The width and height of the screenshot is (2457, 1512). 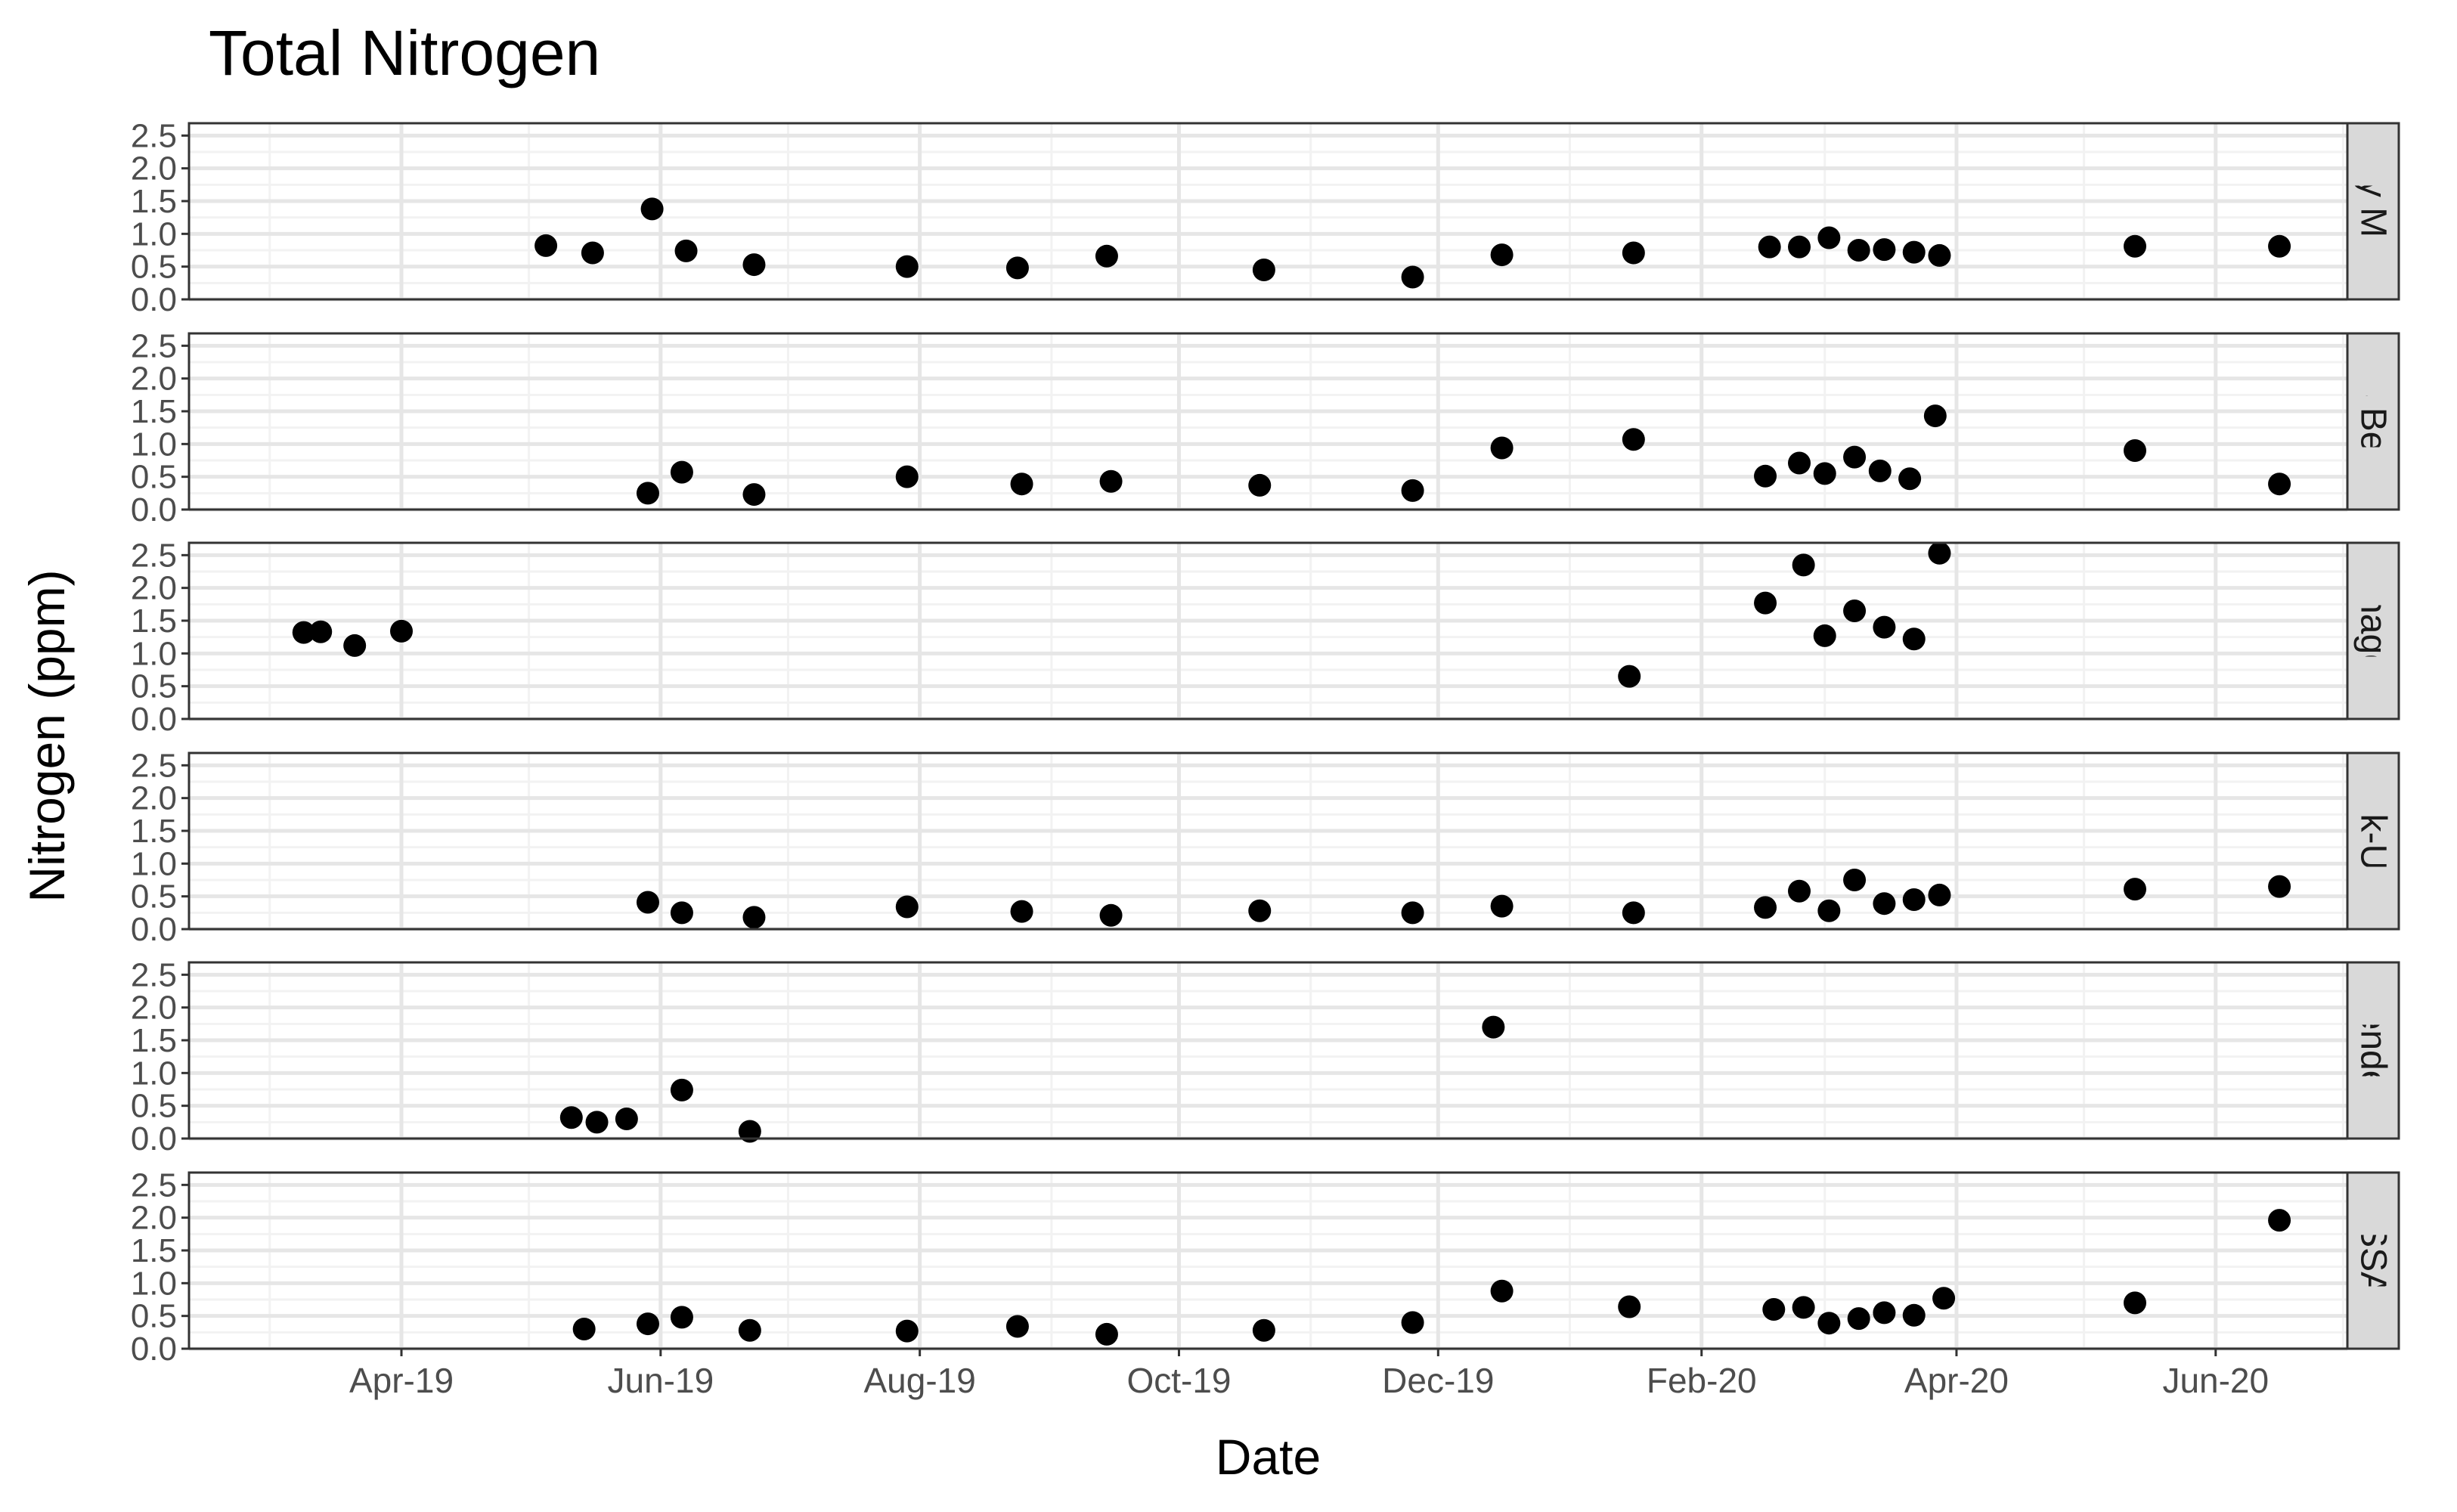 What do you see at coordinates (1265, 217) in the screenshot?
I see `facet-panel-0: 0.00.51.01.52.02.5 Baby Marsh` at bounding box center [1265, 217].